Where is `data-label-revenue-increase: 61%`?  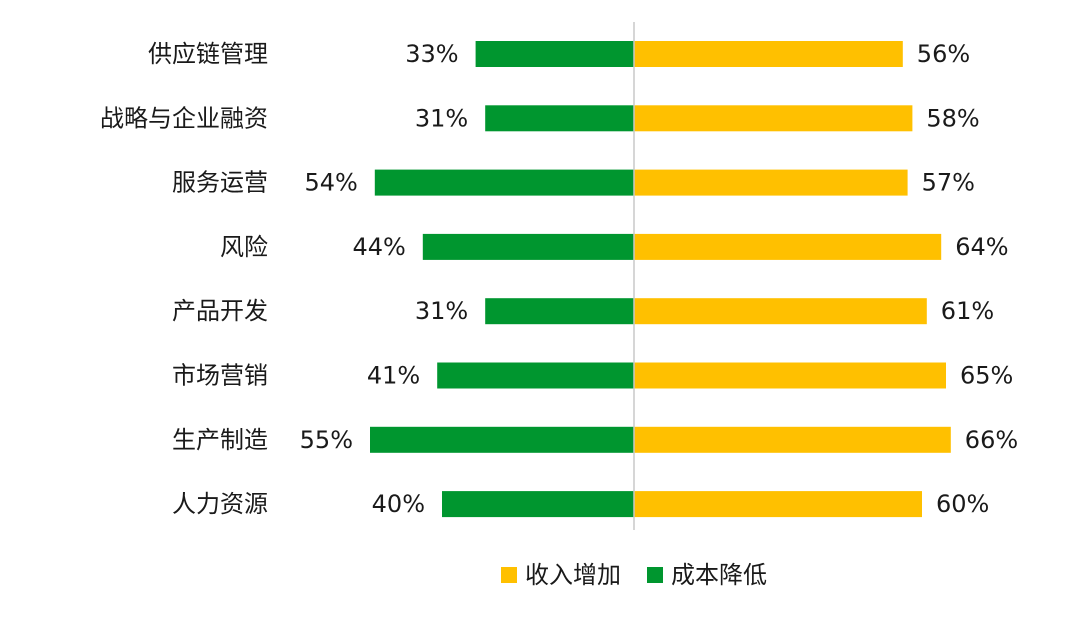
data-label-revenue-increase: 61% is located at coordinates (967, 311).